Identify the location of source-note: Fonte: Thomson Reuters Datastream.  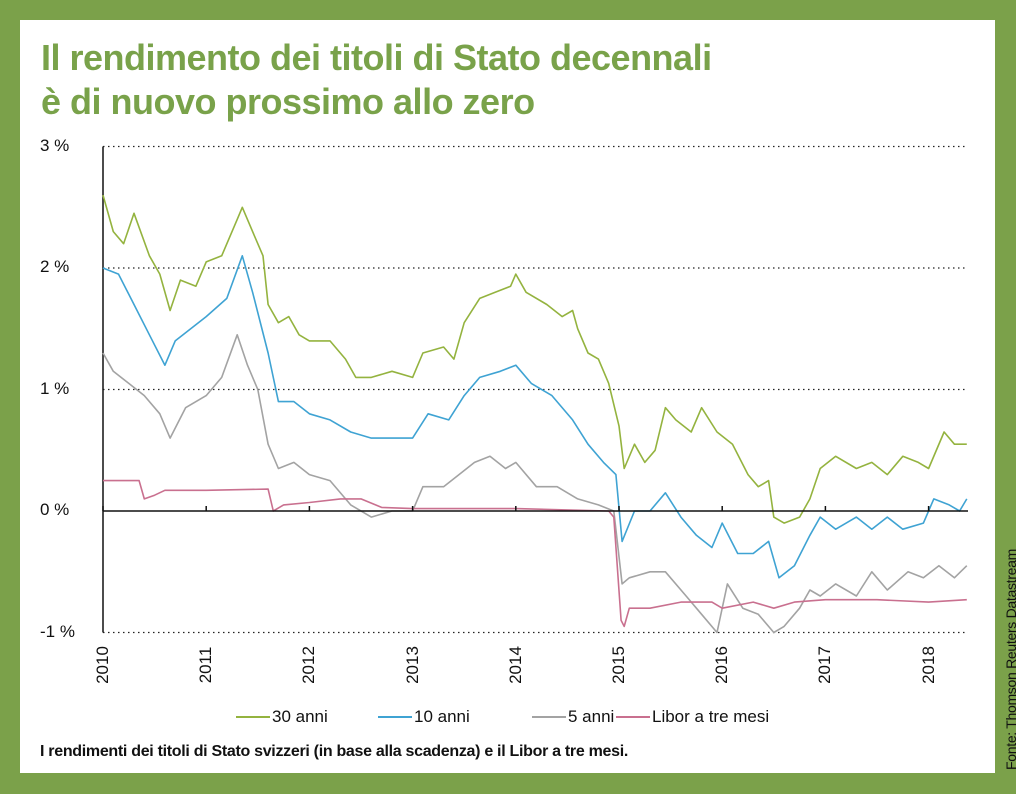
(1009, 659).